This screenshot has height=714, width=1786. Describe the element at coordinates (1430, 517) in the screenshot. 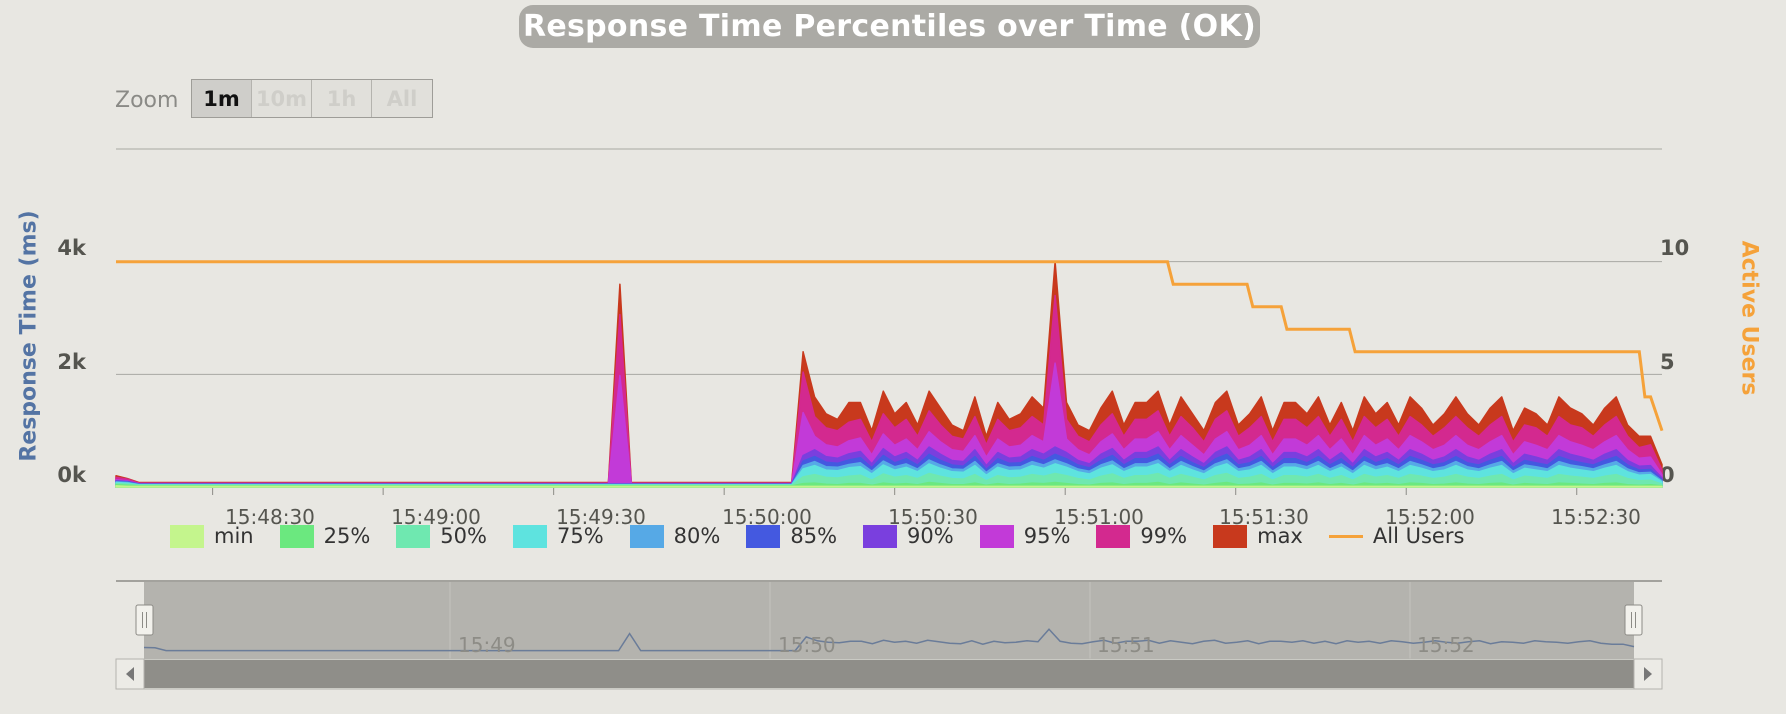

I see `x-tick-label: 15:52:00` at that location.